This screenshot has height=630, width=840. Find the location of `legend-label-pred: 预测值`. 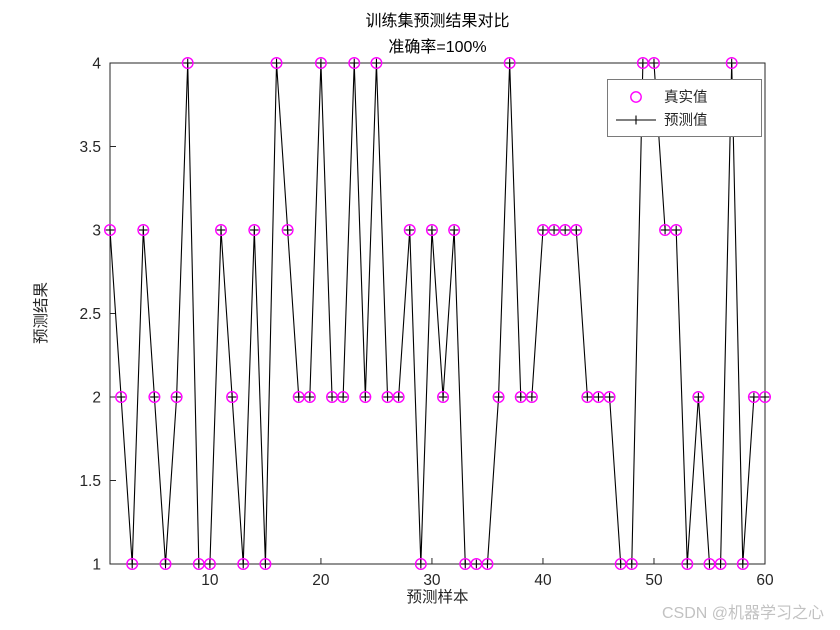

legend-label-pred: 预测值 is located at coordinates (686, 121).